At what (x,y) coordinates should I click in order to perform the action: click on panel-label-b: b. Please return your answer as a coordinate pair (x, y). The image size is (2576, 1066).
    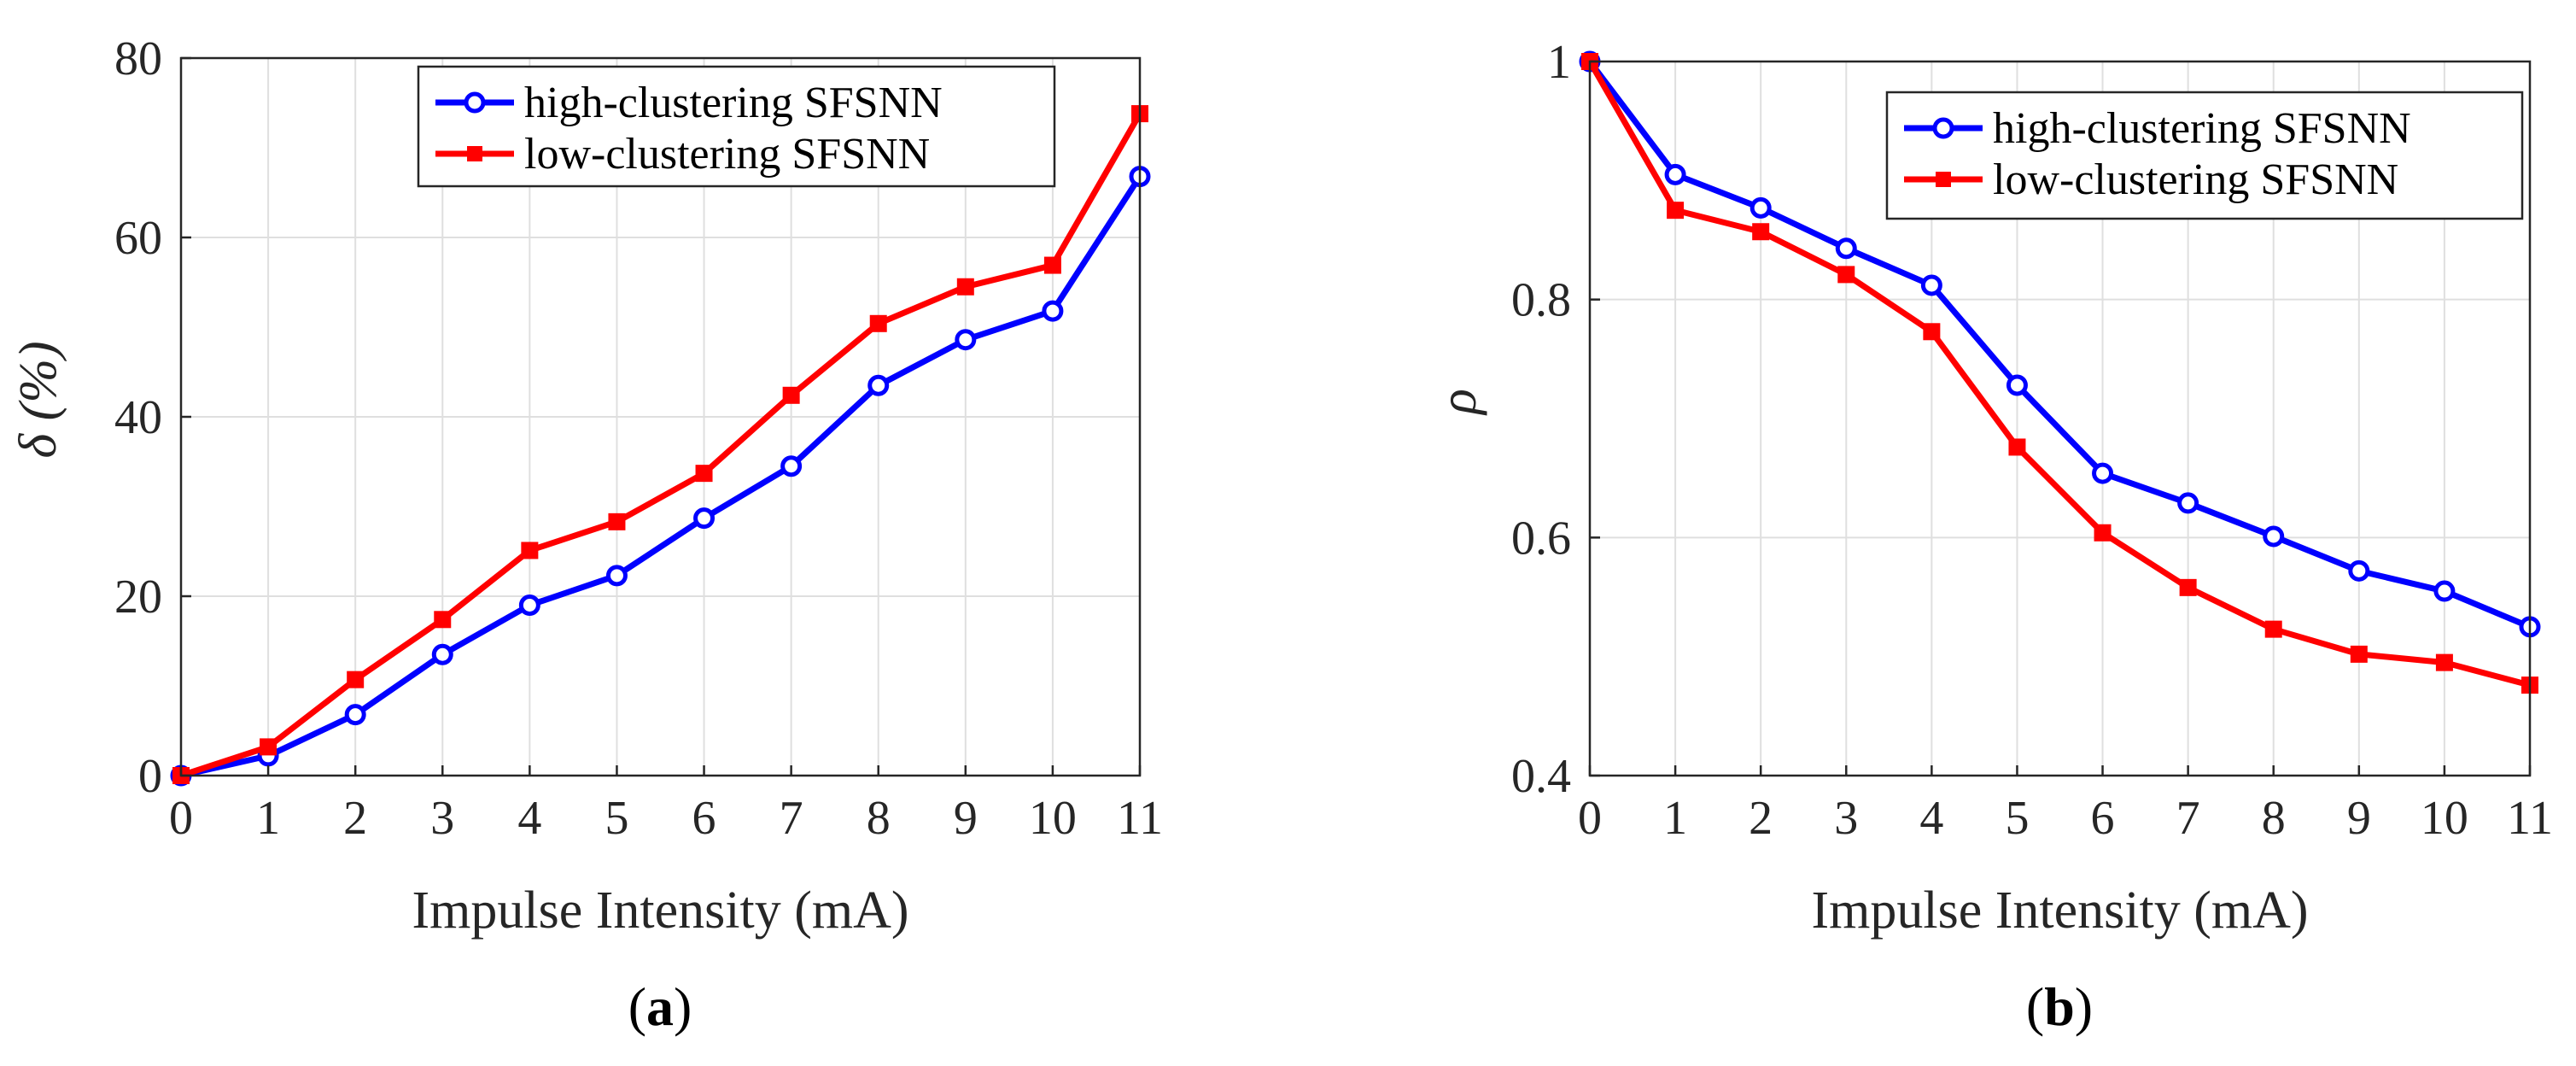
    Looking at the image, I should click on (2059, 1006).